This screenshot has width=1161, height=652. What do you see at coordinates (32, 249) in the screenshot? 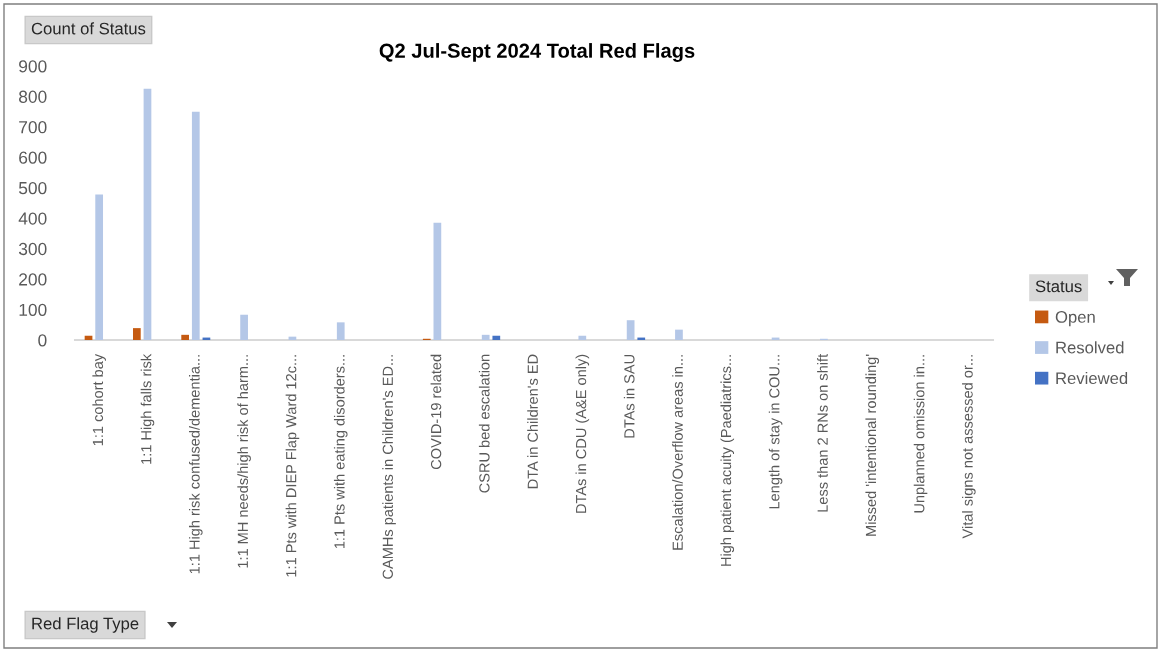
I see `y-tick-label: 300` at bounding box center [32, 249].